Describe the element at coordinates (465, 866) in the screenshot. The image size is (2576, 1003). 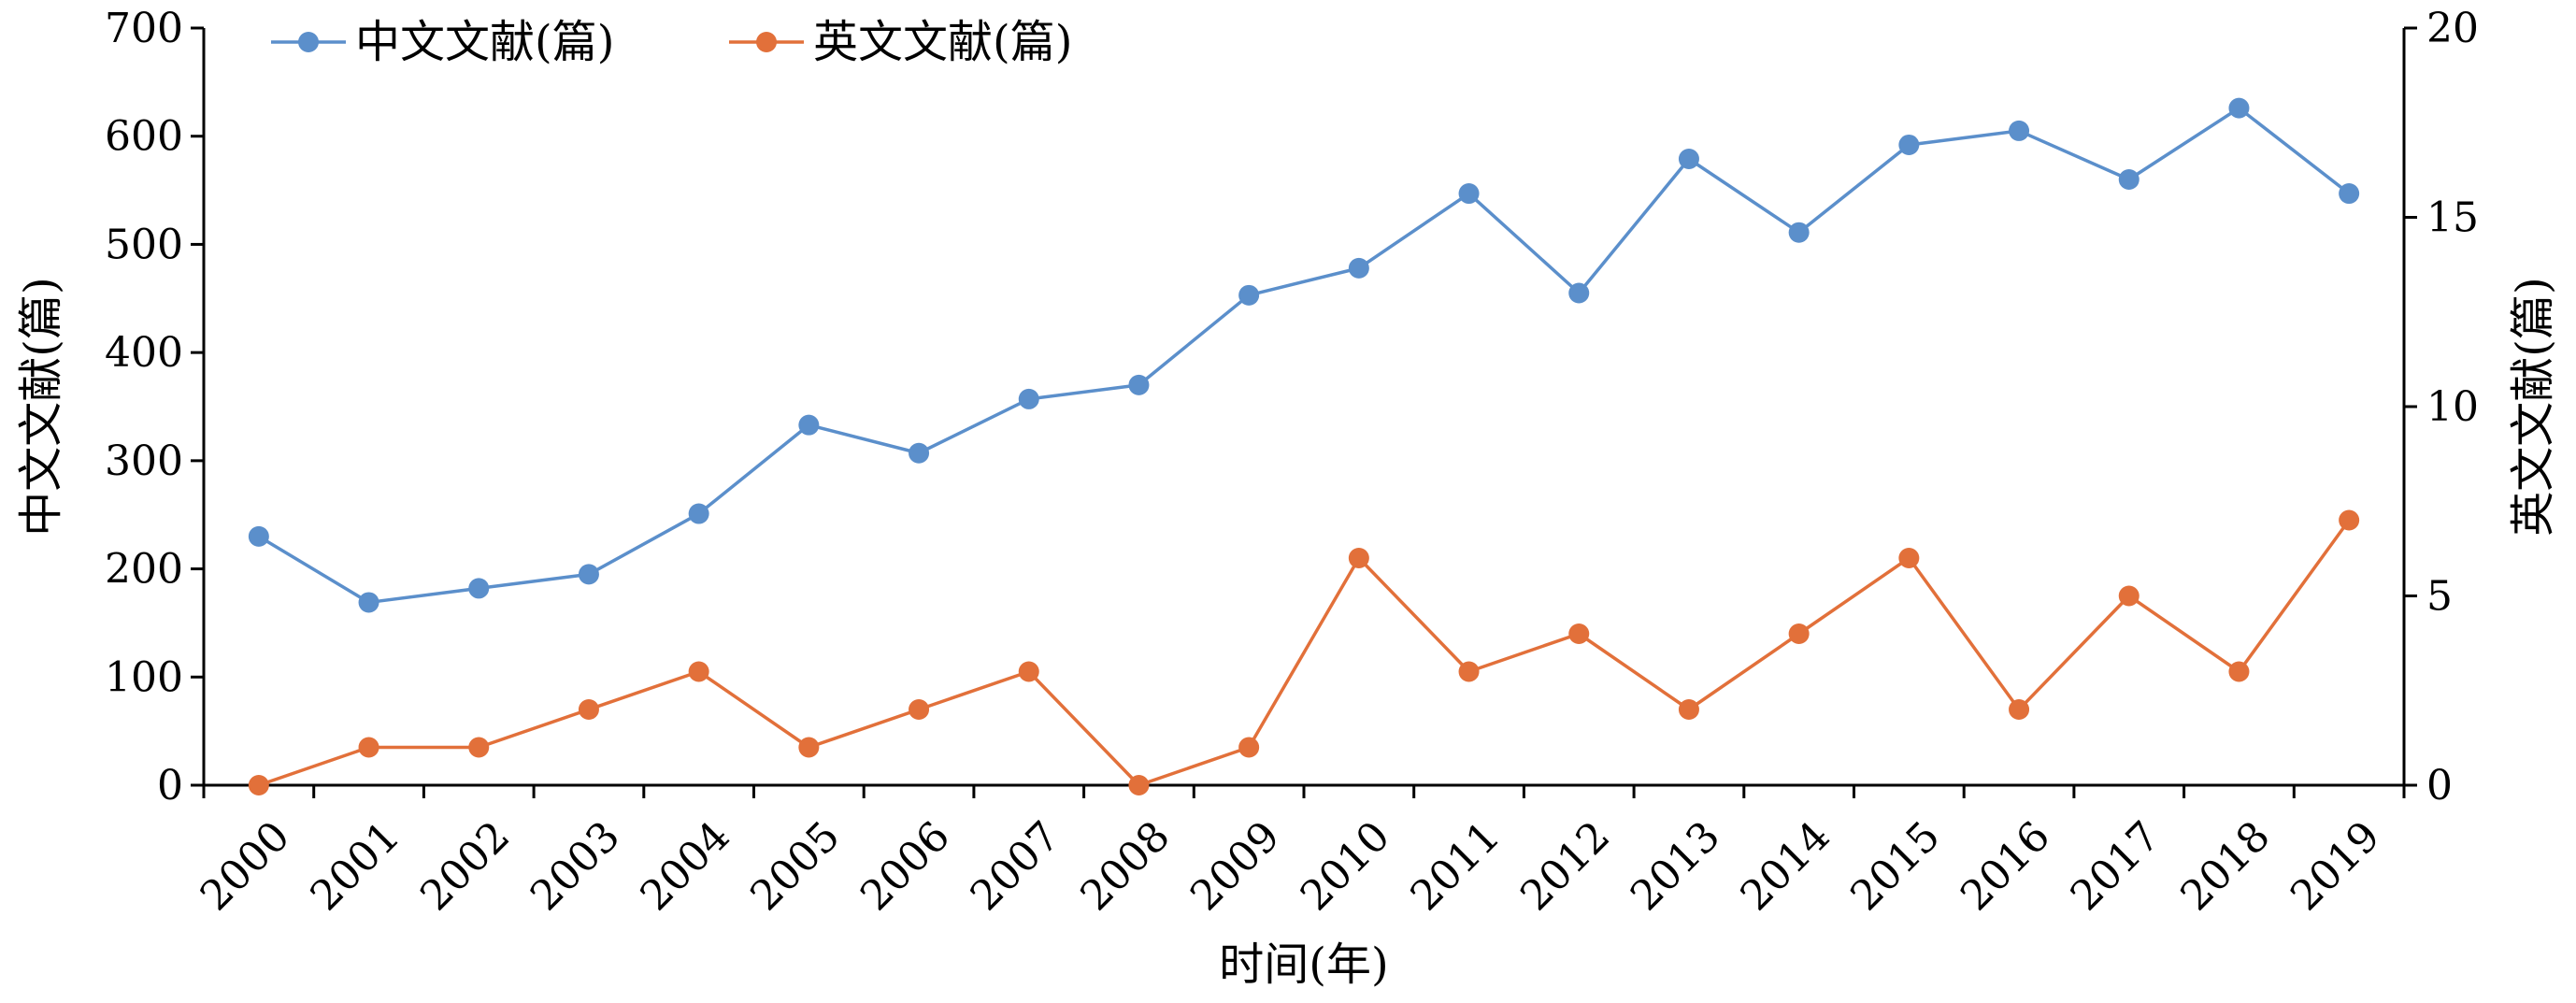
I see `x-tick-label: 2002` at that location.